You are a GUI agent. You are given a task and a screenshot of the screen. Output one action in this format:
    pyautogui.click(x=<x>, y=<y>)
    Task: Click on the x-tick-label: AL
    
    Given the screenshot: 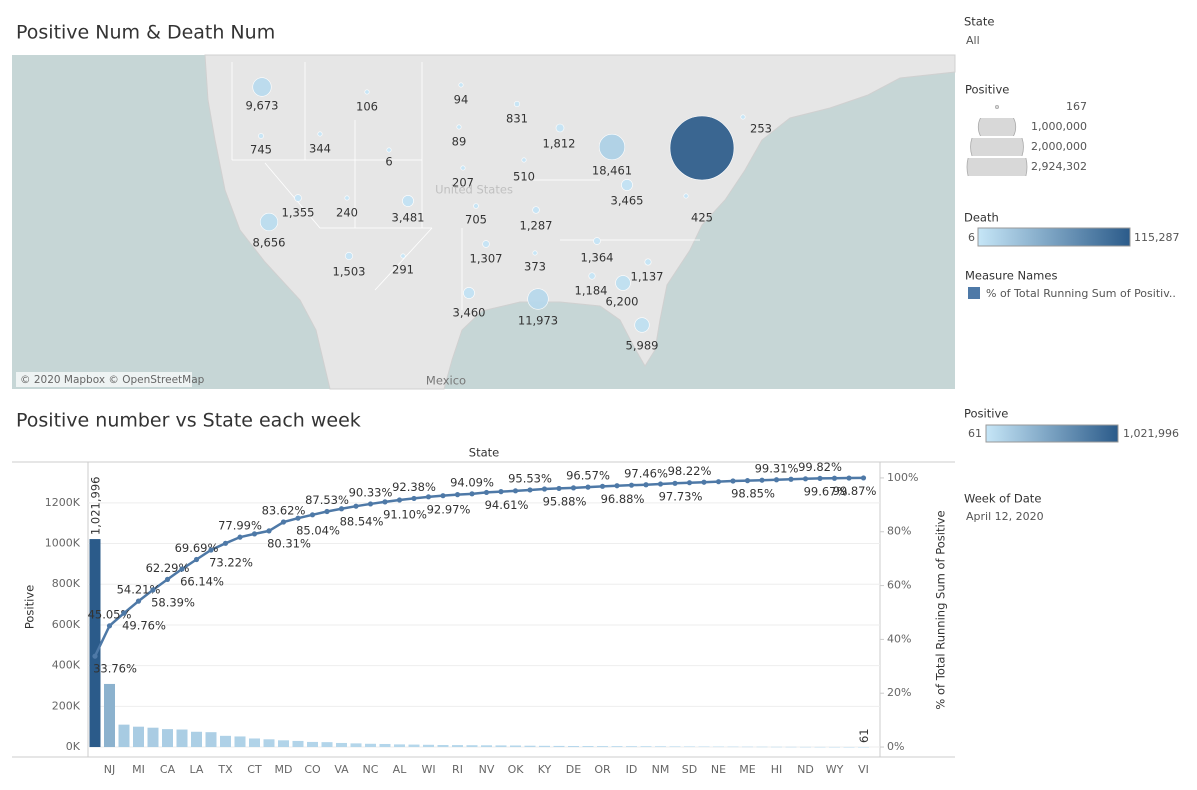 What is the action you would take?
    pyautogui.click(x=400, y=769)
    